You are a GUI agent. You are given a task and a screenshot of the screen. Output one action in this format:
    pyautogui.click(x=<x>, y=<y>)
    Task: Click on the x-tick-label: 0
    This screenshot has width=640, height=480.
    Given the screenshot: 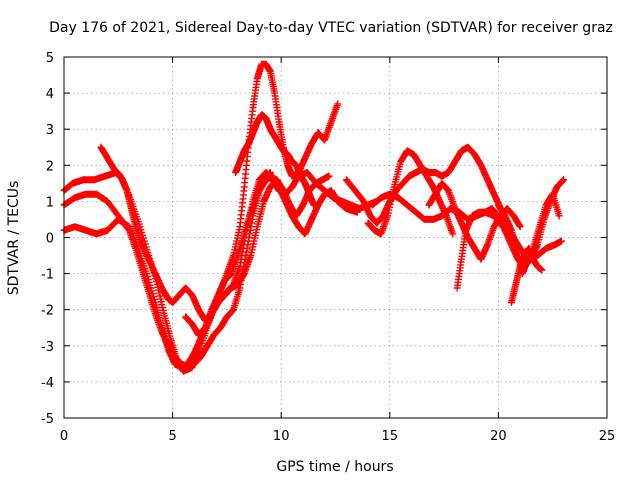 What is the action you would take?
    pyautogui.click(x=64, y=436)
    